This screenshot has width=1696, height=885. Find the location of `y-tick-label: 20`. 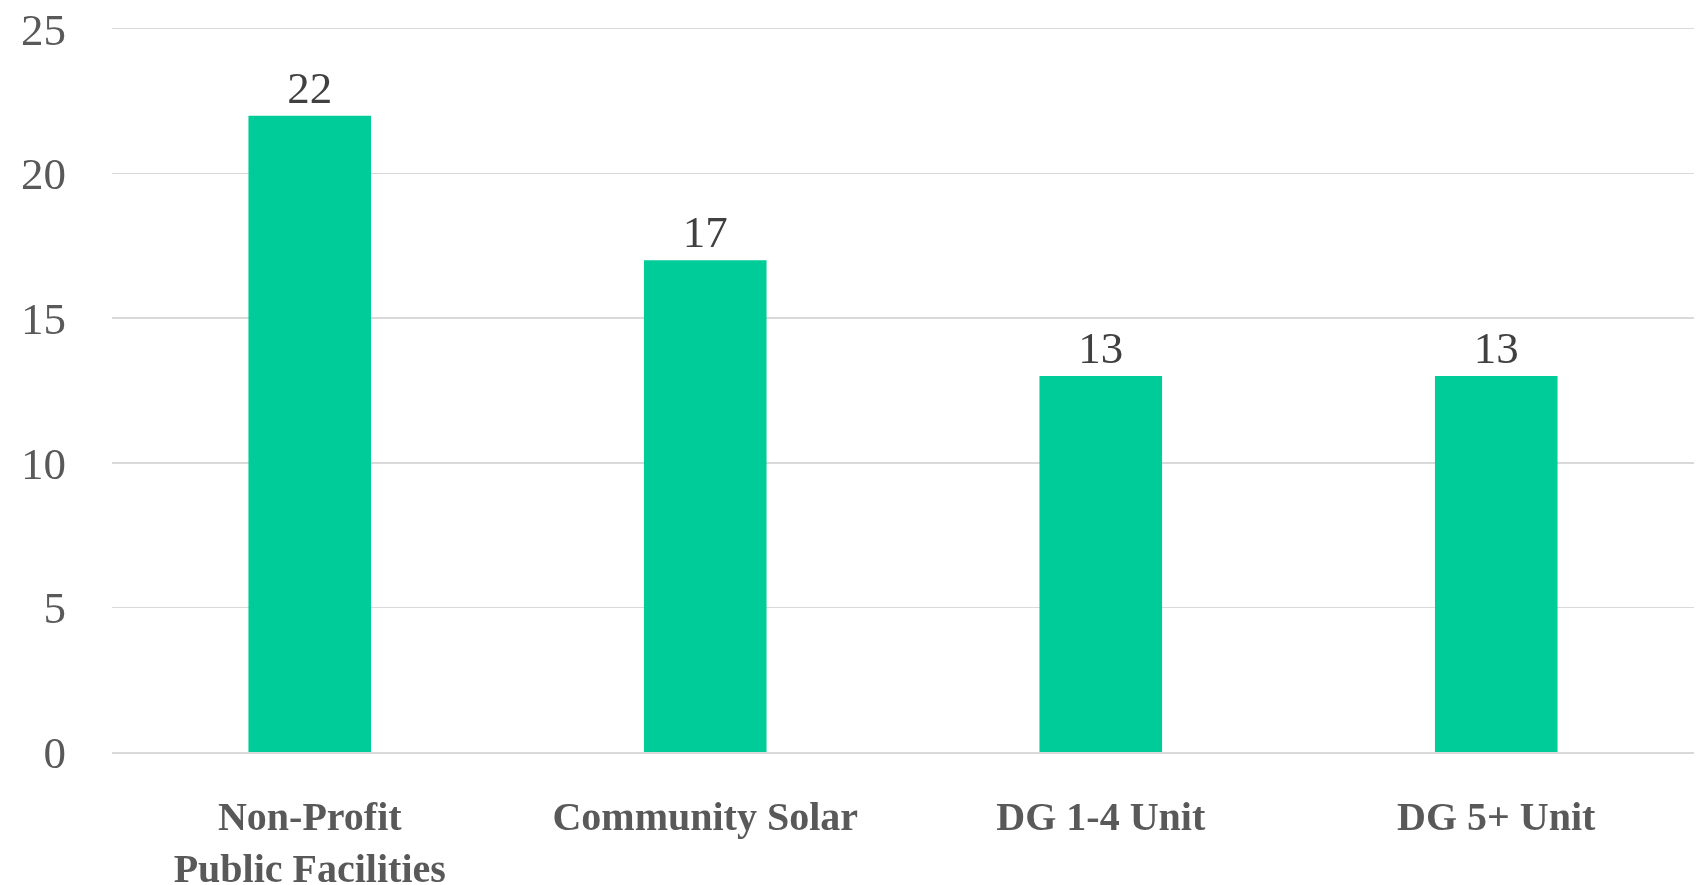

y-tick-label: 20 is located at coordinates (43, 174).